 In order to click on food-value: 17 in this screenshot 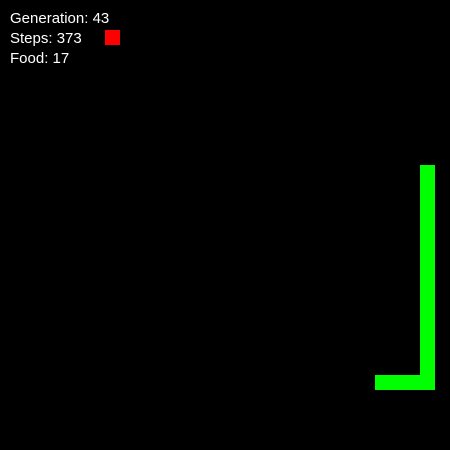, I will do `click(61, 58)`.